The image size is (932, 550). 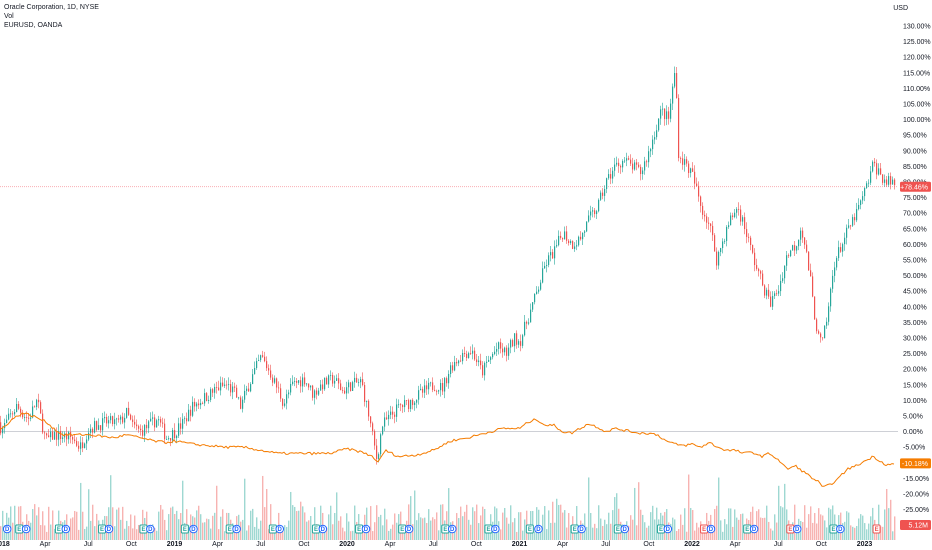 I want to click on legend-volume-label: Vol, so click(x=9, y=16).